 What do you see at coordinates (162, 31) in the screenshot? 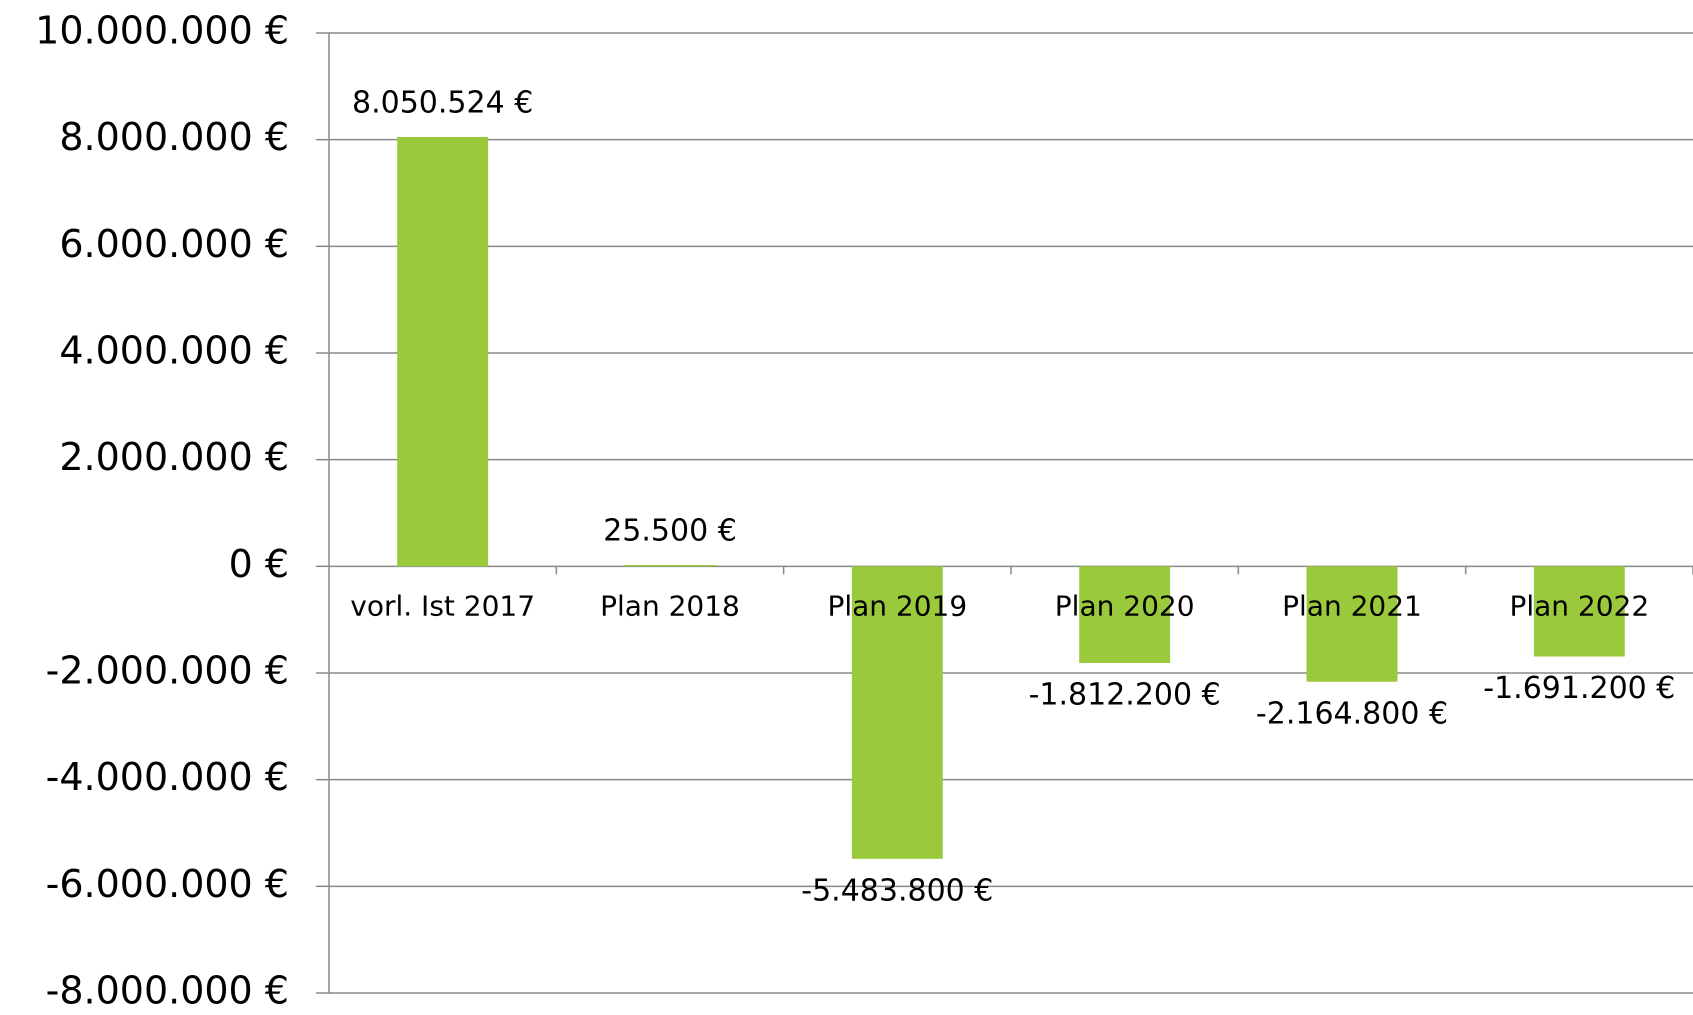
I see `y-tick-label: 10.000.000 €` at bounding box center [162, 31].